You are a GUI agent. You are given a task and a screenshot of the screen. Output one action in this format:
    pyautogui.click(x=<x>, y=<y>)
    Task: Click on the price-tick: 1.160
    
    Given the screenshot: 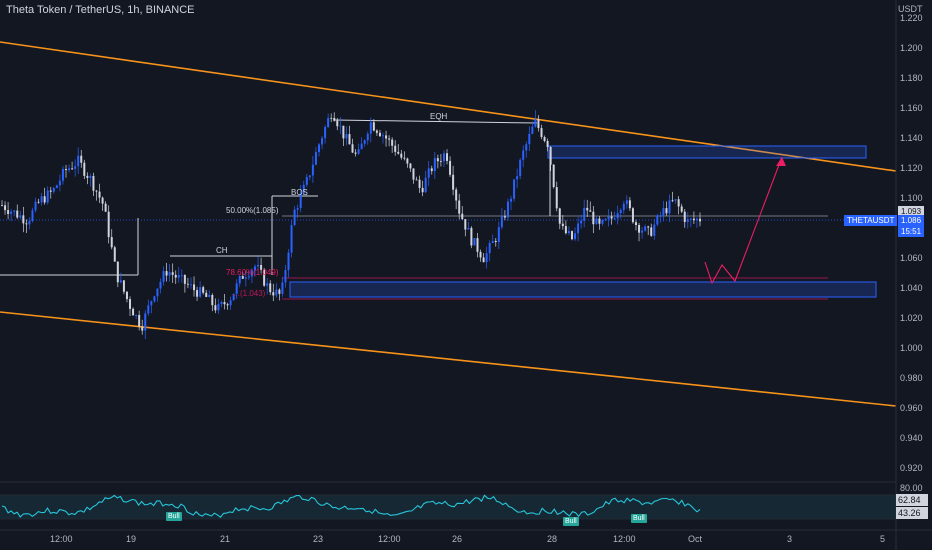 What is the action you would take?
    pyautogui.click(x=911, y=108)
    